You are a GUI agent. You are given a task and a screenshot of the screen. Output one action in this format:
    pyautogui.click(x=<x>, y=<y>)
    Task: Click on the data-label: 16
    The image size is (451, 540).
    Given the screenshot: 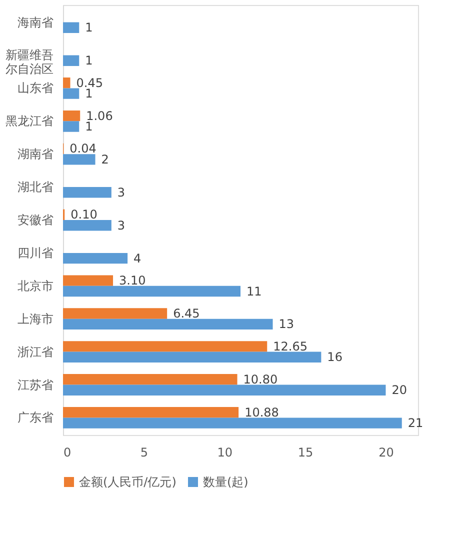 What is the action you would take?
    pyautogui.click(x=334, y=357)
    